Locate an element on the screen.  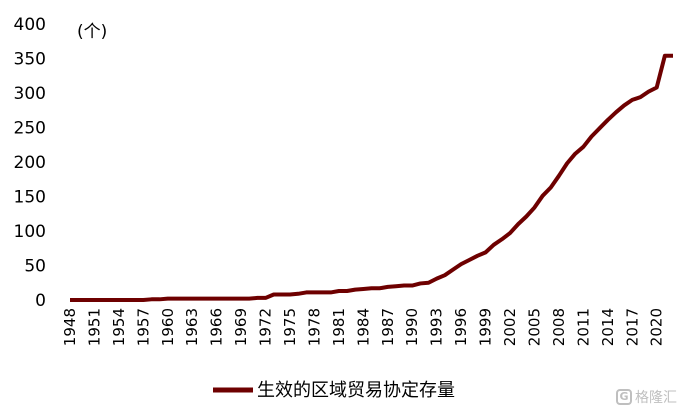
x-tick-label: 1954 is located at coordinates (119, 327).